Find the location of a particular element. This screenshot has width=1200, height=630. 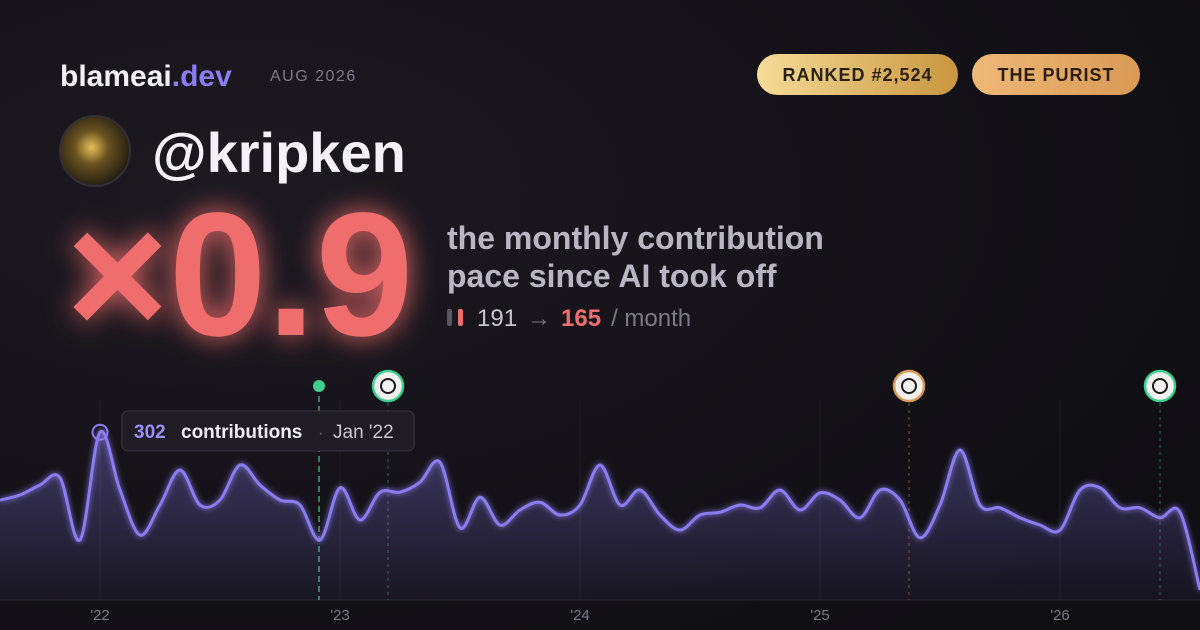

x-tick-label: '24 is located at coordinates (580, 615).